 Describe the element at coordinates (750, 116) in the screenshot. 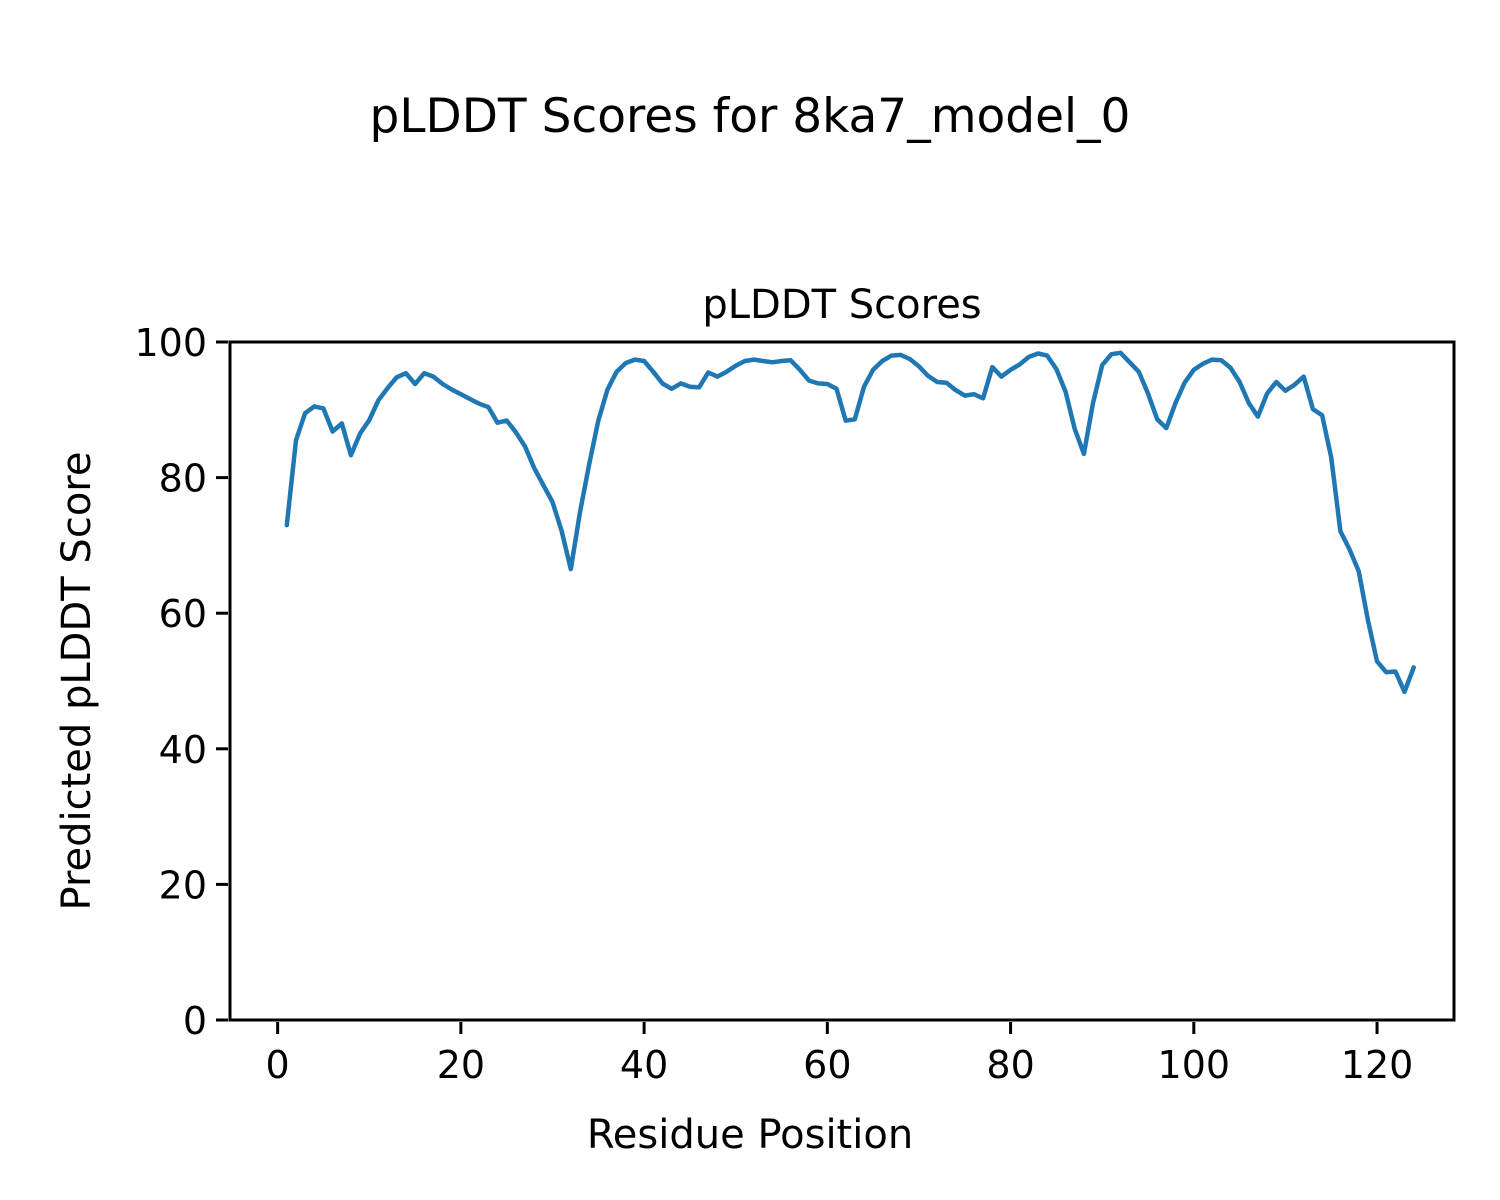

I see `figure-title: pLDDT Scores for 8ka7_model_0` at that location.